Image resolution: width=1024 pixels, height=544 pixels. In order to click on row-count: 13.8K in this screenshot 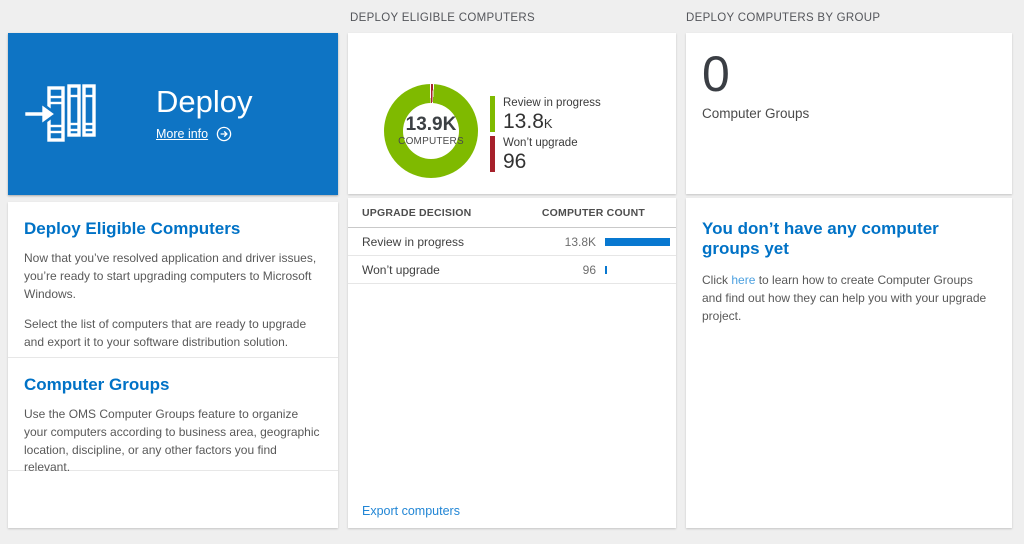, I will do `click(580, 241)`.